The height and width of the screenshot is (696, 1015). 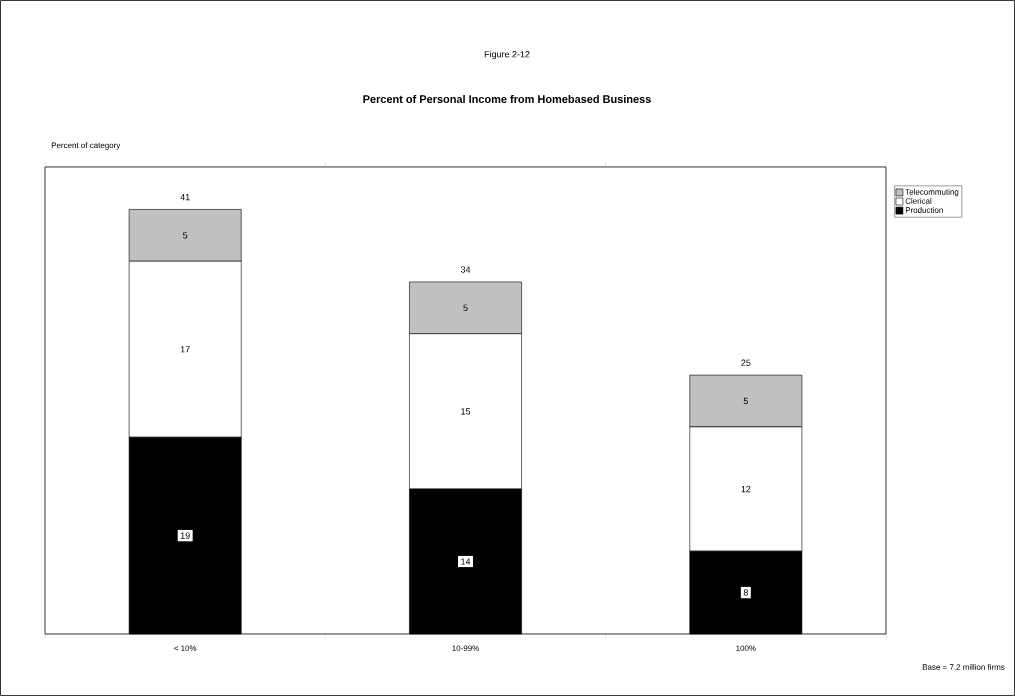 I want to click on data-label: 17, so click(x=185, y=349).